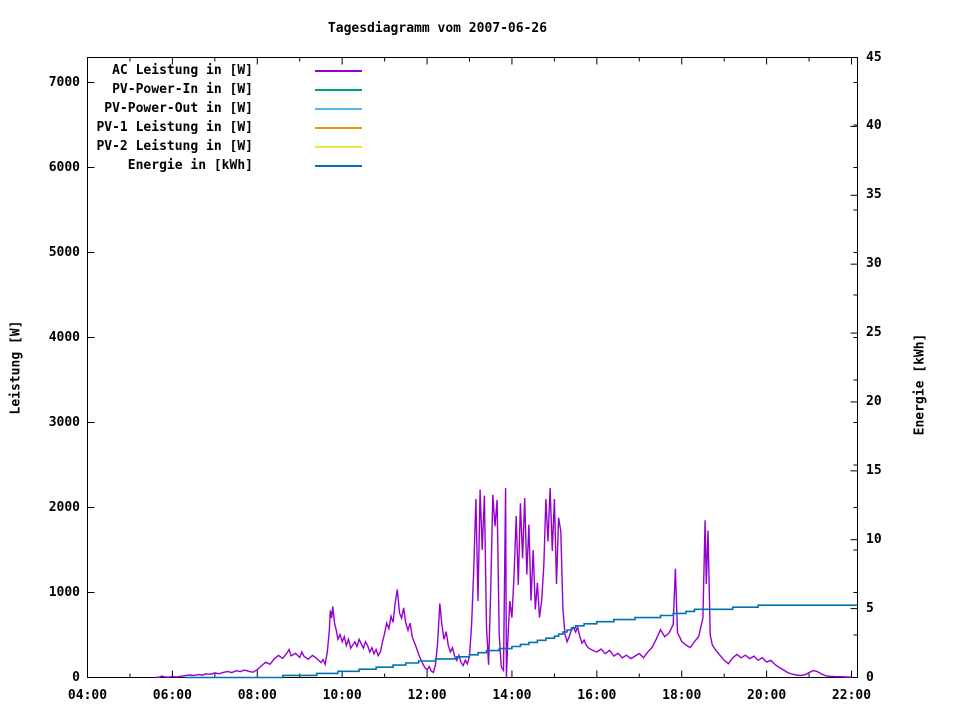  Describe the element at coordinates (874, 264) in the screenshot. I see `y-right-tick-label: 30` at that location.